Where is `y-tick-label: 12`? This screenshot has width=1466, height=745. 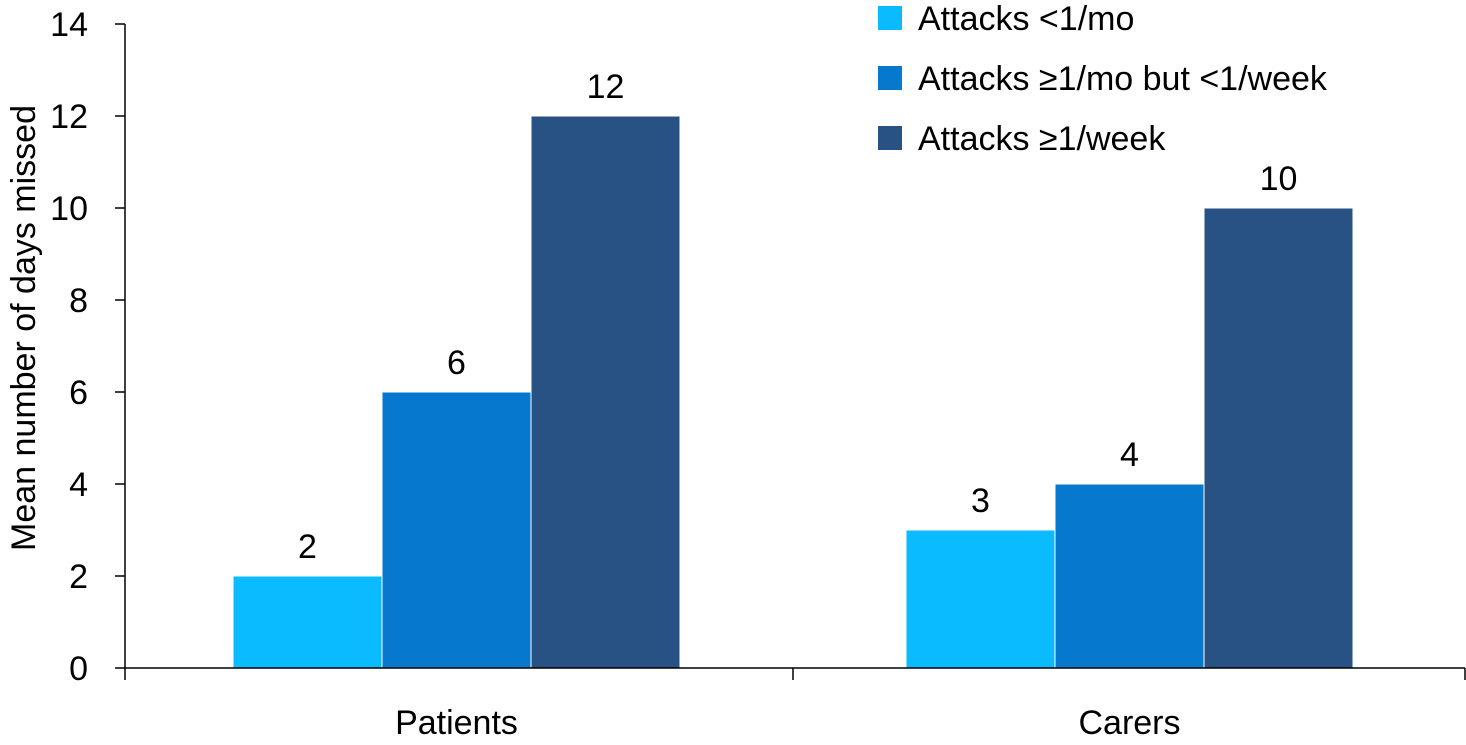 y-tick-label: 12 is located at coordinates (69, 117).